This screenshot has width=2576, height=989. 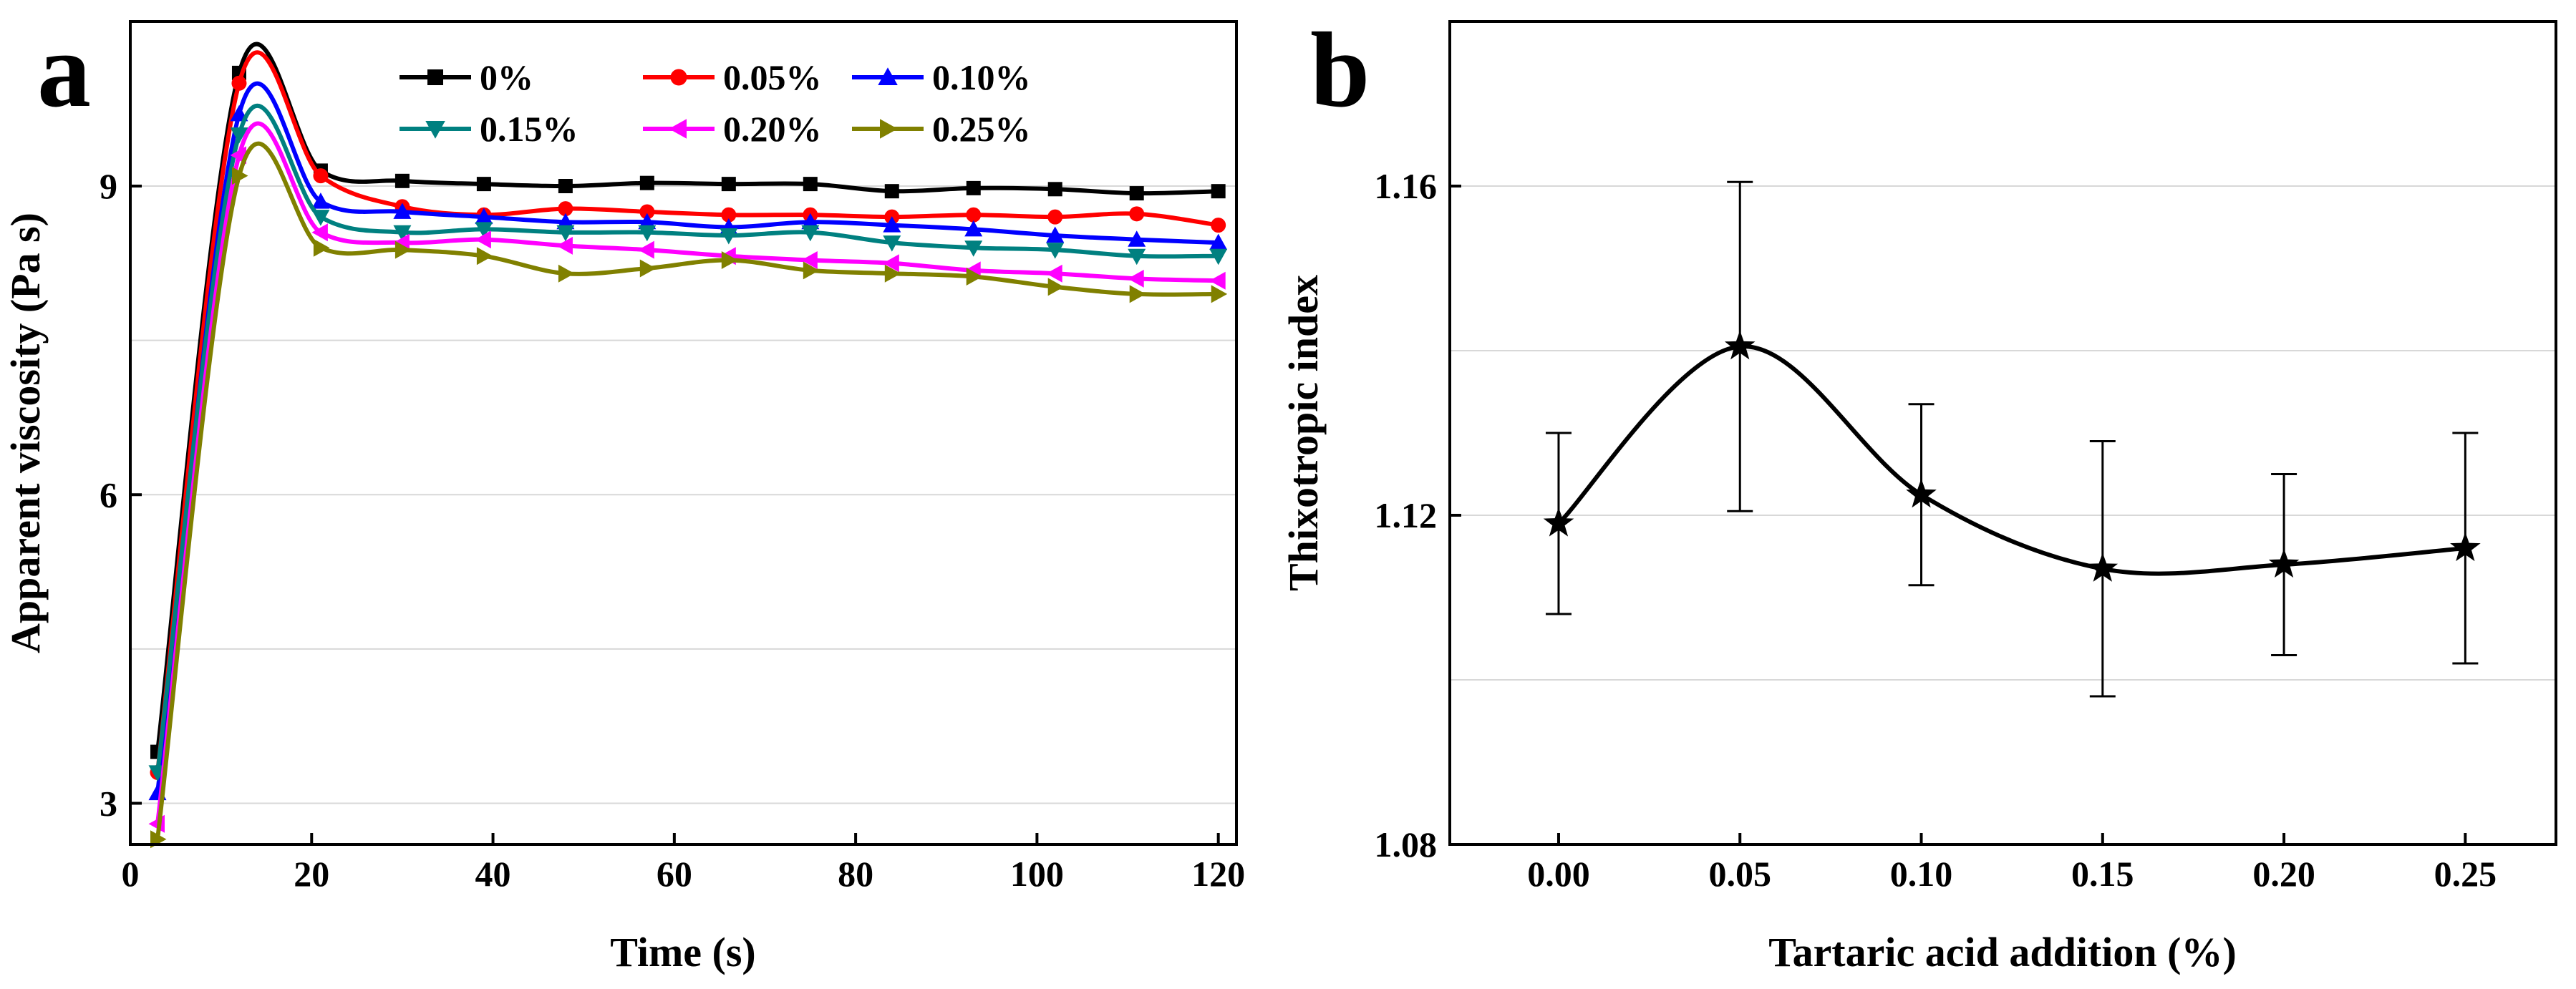 What do you see at coordinates (109, 804) in the screenshot?
I see `panel-a-y-tick-label: 3` at bounding box center [109, 804].